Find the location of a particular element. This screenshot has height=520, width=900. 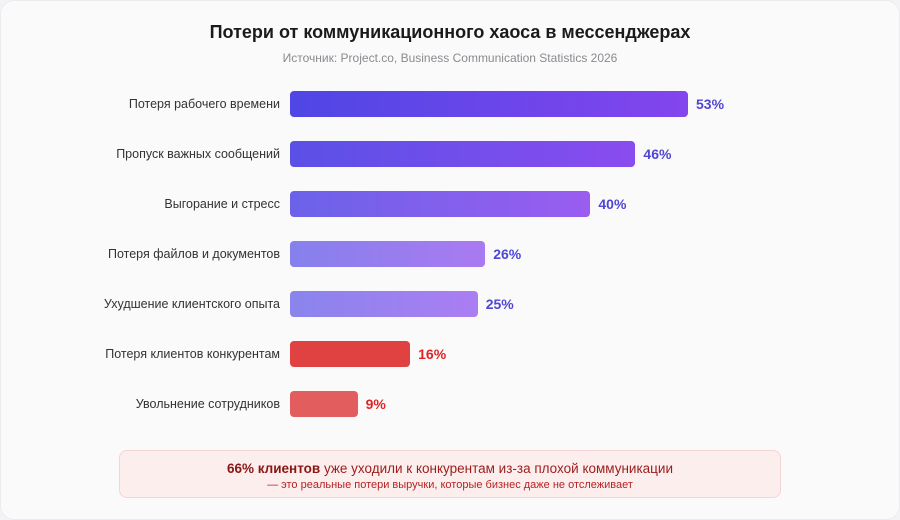

category-label: Ухудшение клиентского опыта is located at coordinates (191, 304).